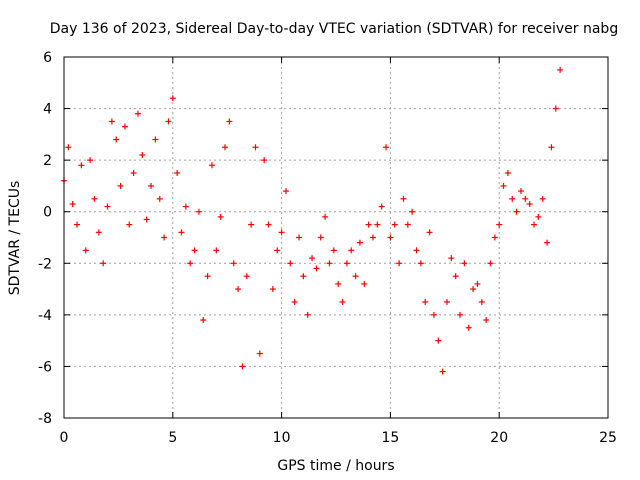 This screenshot has width=640, height=480. I want to click on x-tick-label: 5, so click(172, 438).